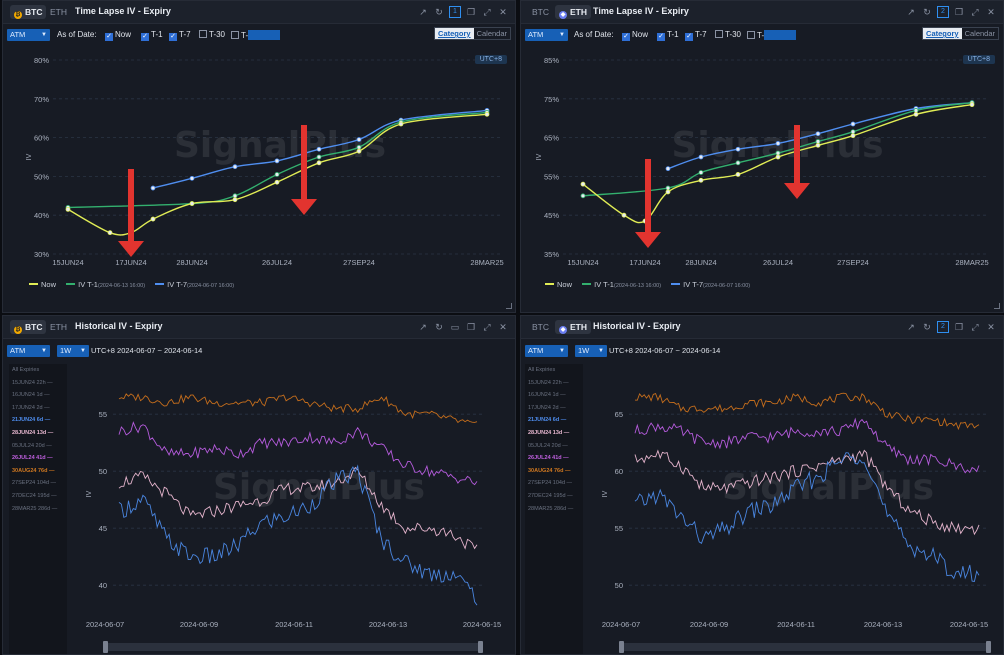 The image size is (1004, 655). I want to click on folder-icon: ▭, so click(455, 327).